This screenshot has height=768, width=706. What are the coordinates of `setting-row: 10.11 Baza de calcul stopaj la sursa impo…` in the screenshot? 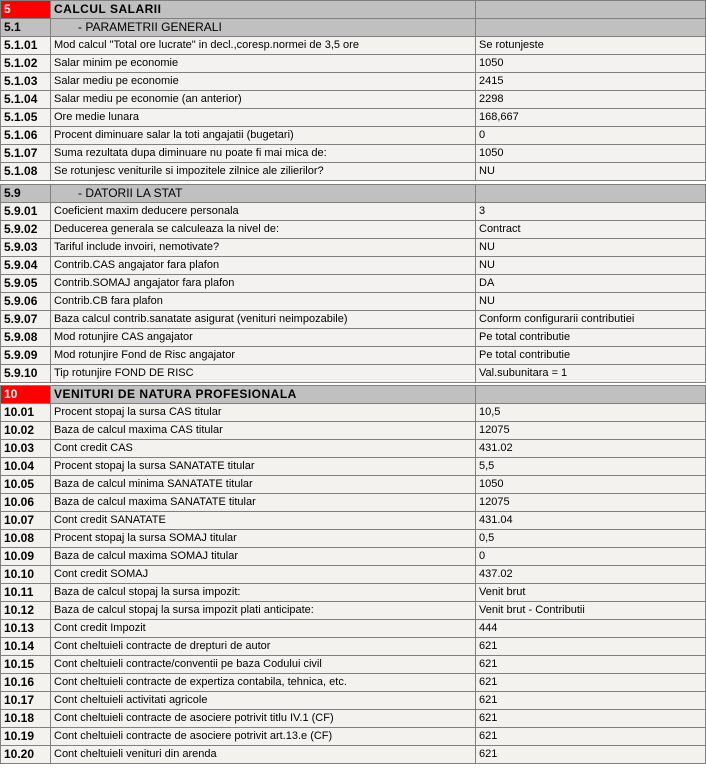 It's located at (353, 593).